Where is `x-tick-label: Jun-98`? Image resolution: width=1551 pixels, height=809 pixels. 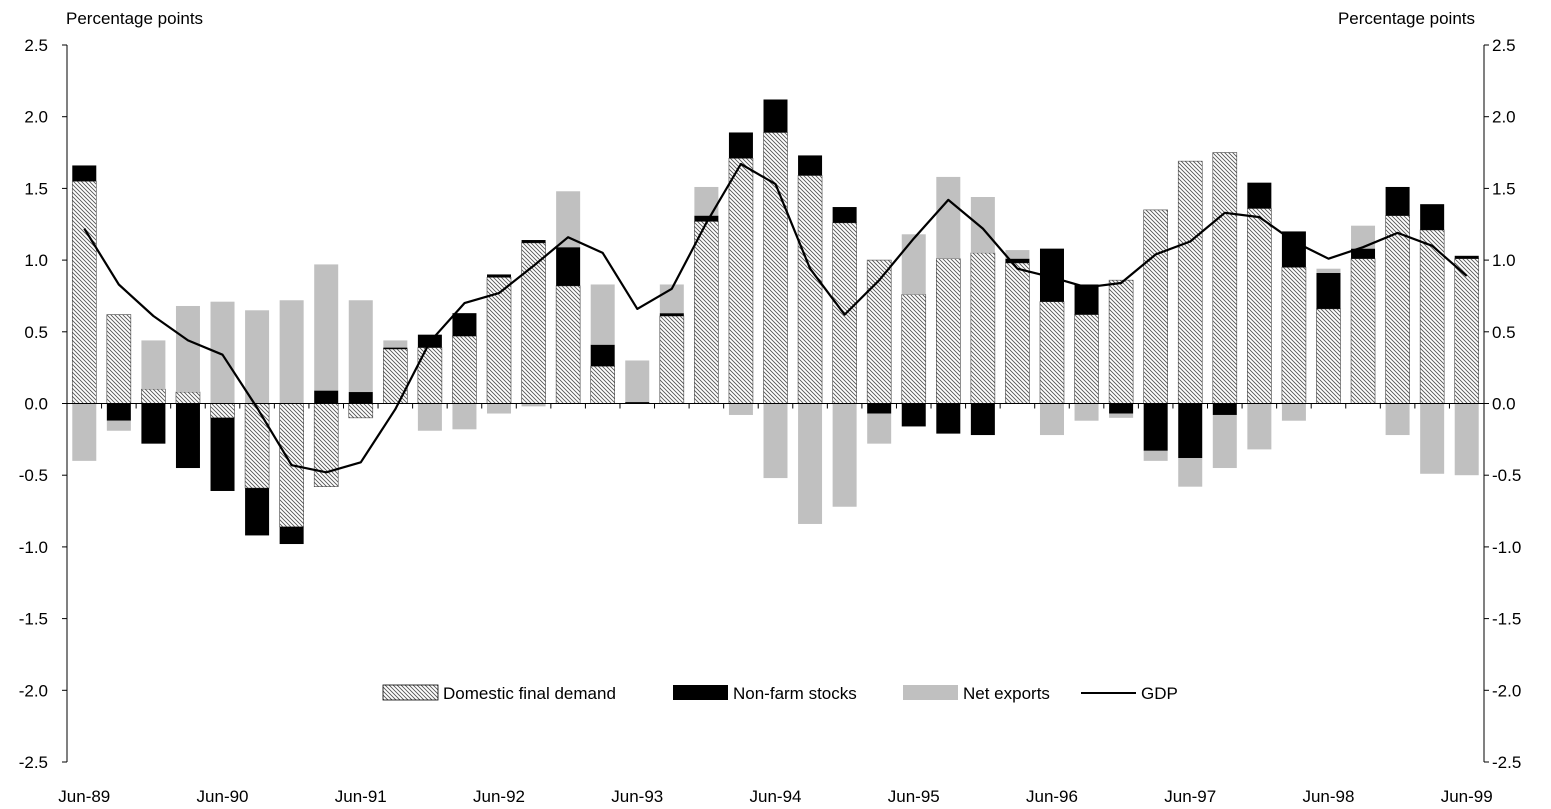 x-tick-label: Jun-98 is located at coordinates (1328, 796).